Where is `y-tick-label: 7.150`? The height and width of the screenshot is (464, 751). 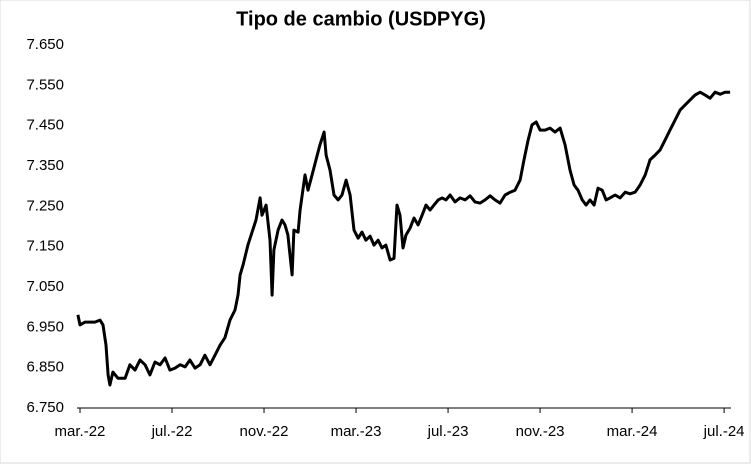 y-tick-label: 7.150 is located at coordinates (45, 246).